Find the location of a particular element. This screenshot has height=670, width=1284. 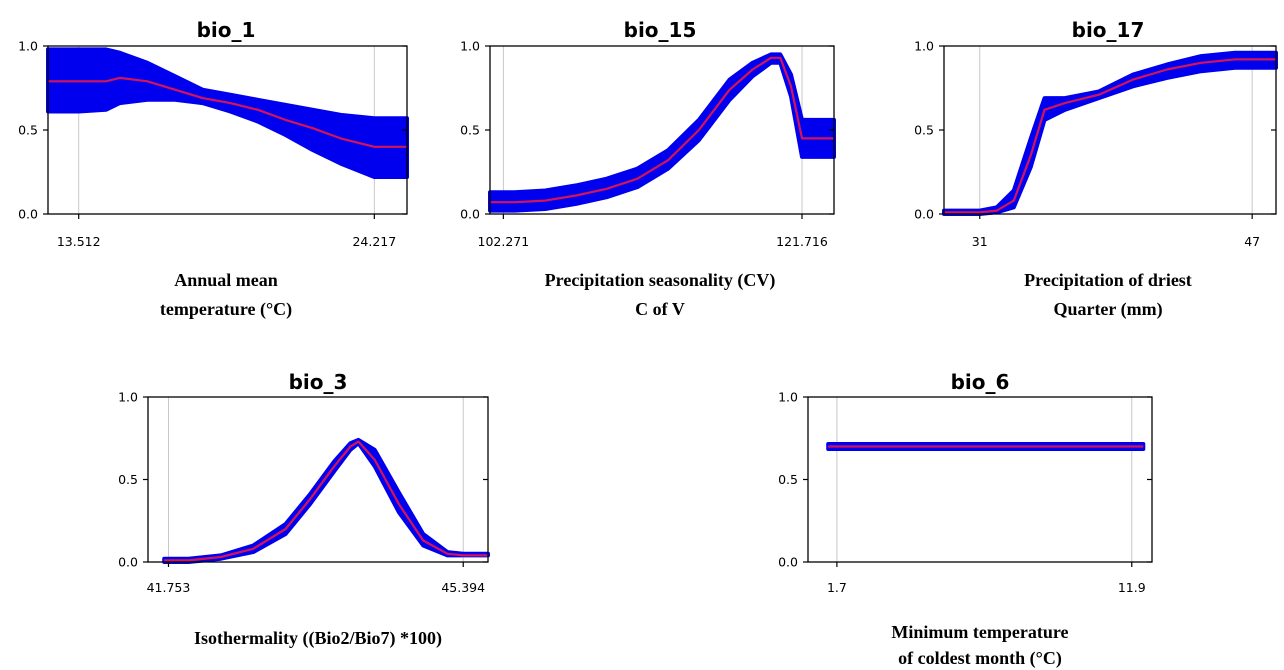

chart-title: bio_1 is located at coordinates (226, 30).